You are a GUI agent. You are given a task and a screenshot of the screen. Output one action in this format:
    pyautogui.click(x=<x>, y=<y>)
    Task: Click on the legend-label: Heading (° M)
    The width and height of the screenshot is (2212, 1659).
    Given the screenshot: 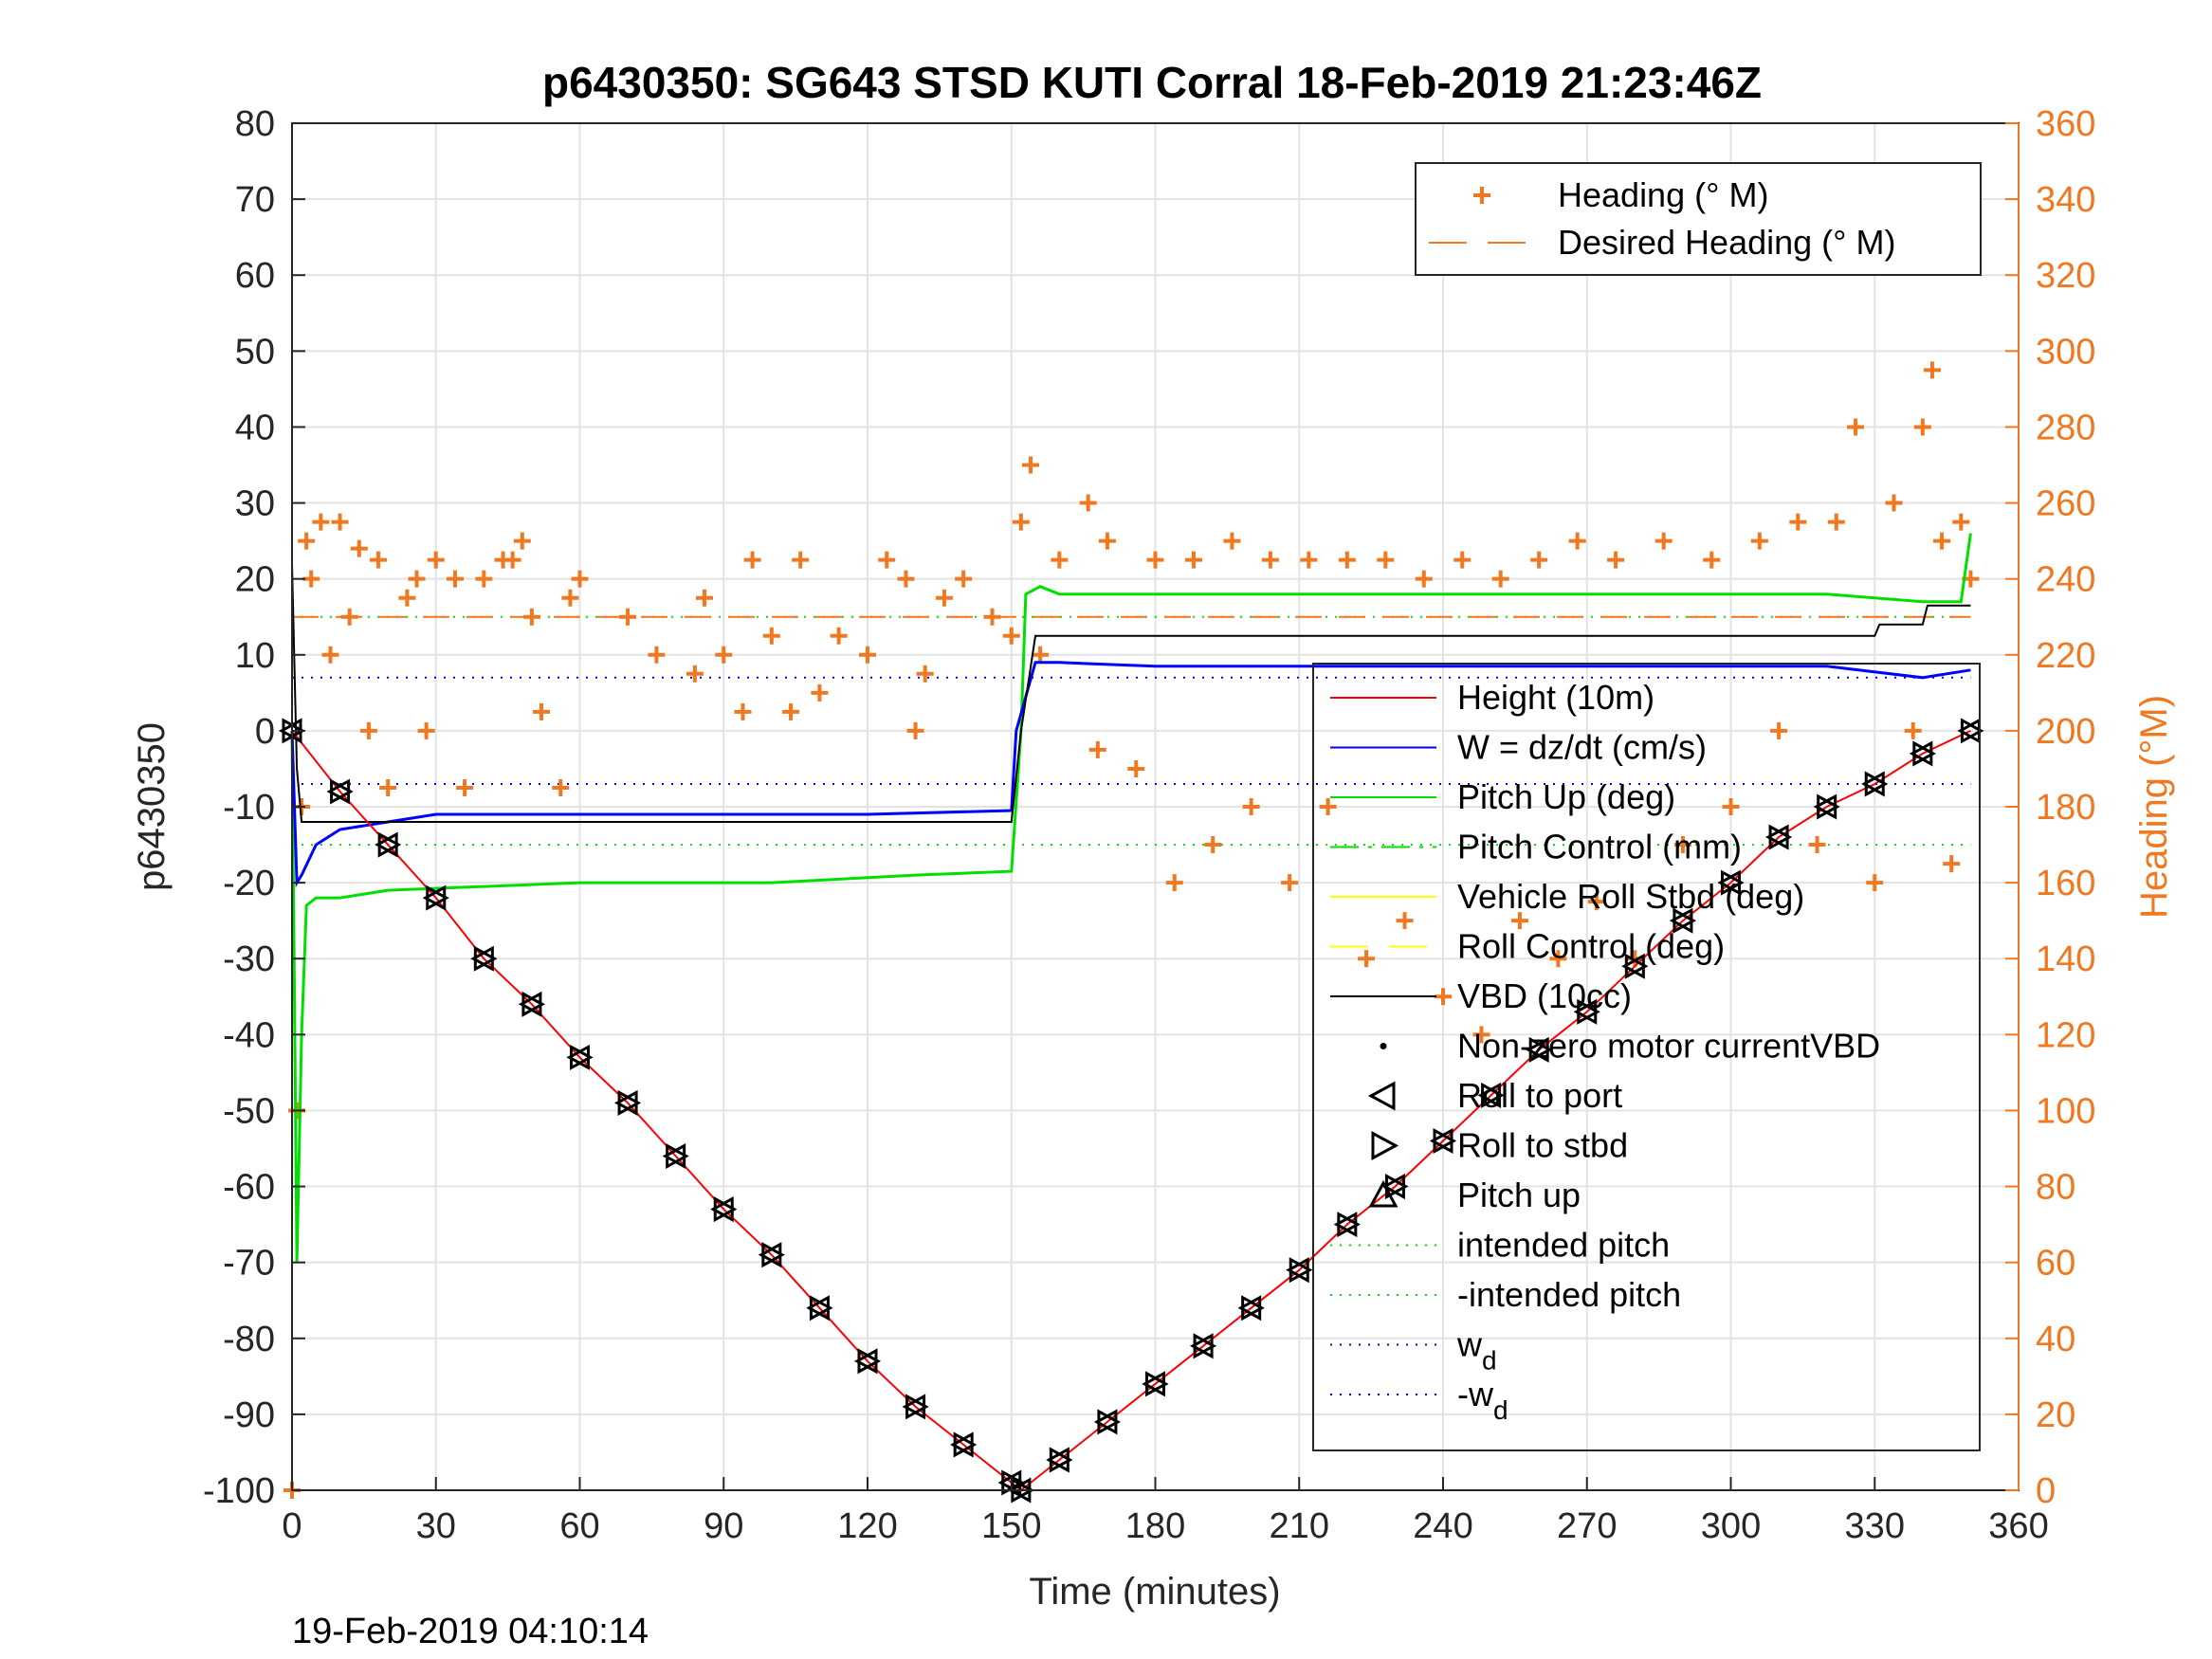 What is the action you would take?
    pyautogui.click(x=1663, y=194)
    